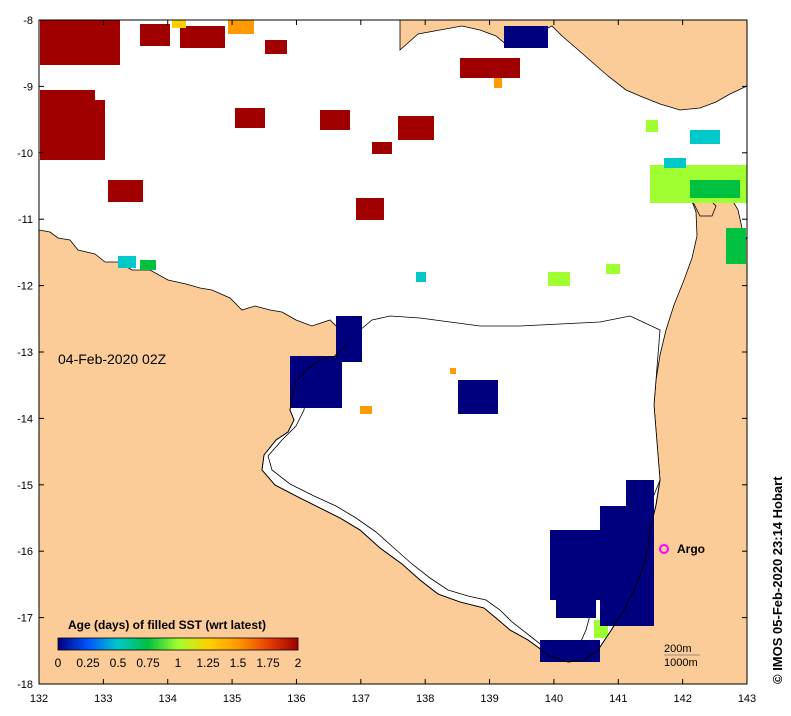 The width and height of the screenshot is (791, 716). Describe the element at coordinates (208, 663) in the screenshot. I see `legend-tick-label: 1.25` at that location.